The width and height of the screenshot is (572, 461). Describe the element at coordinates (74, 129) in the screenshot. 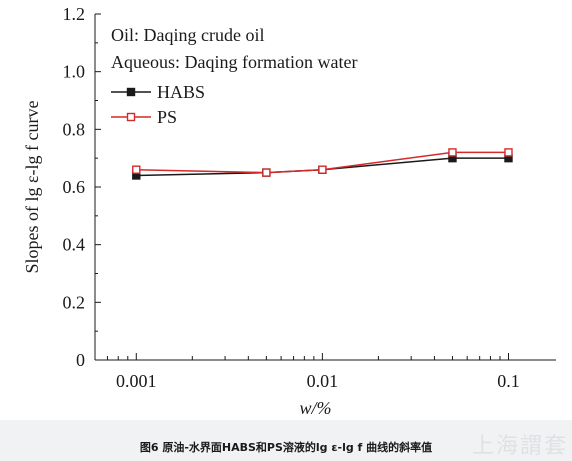

I see `y-tick-label: 0.8` at that location.